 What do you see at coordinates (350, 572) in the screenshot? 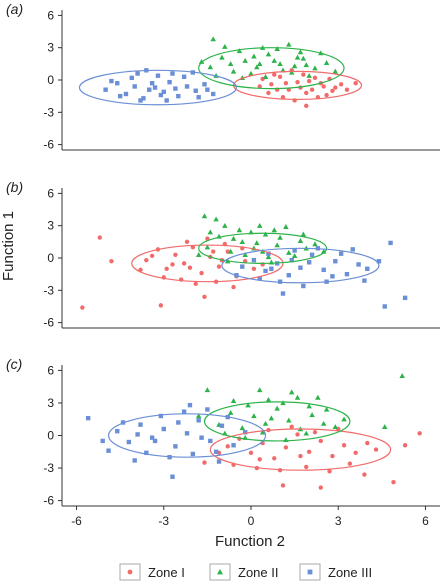
I see `legend-label-zone-iii: Zone III` at bounding box center [350, 572].